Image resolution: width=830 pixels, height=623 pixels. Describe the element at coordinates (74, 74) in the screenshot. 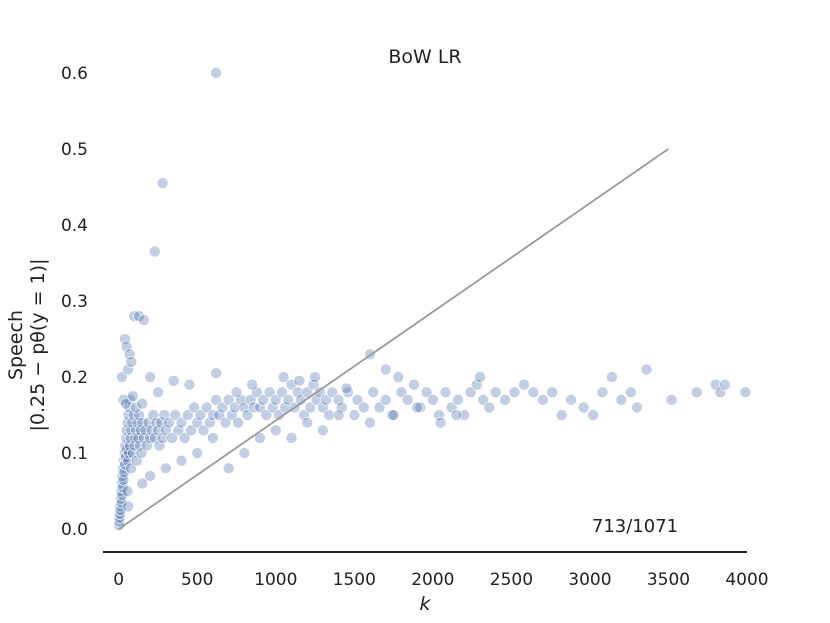

I see `y-tick-label: 0.6` at that location.